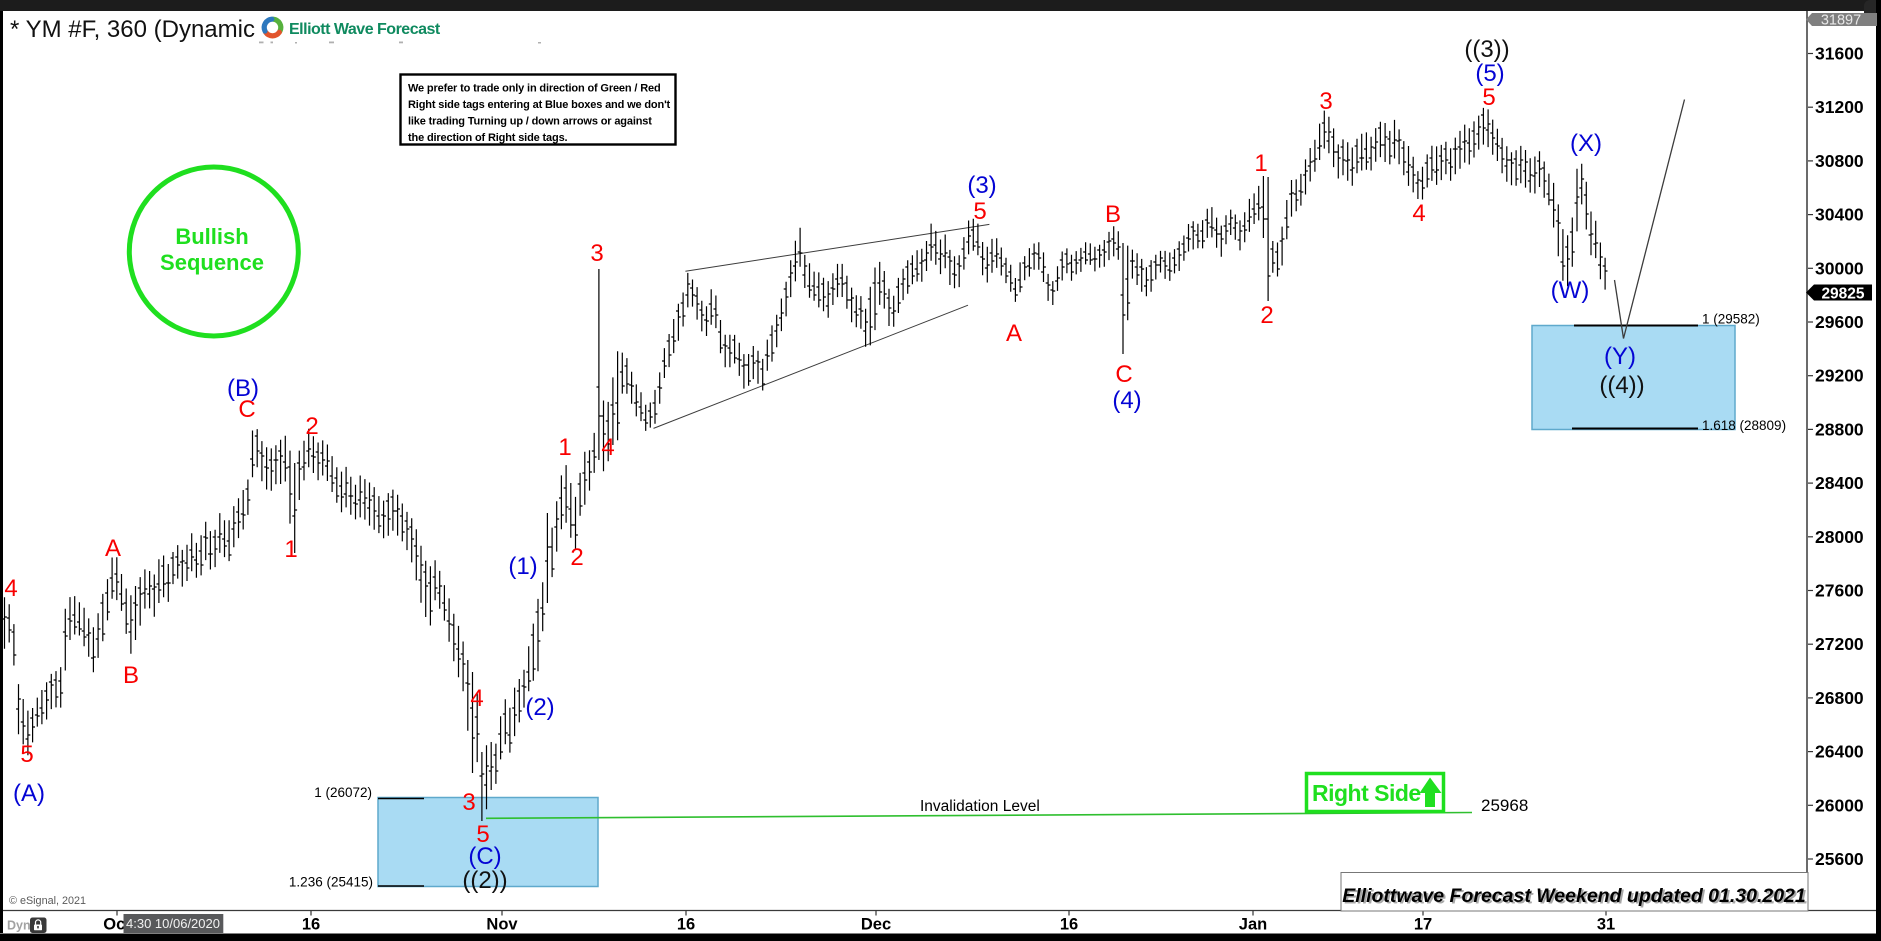 The image size is (1881, 941). Describe the element at coordinates (1486, 49) in the screenshot. I see `svg-text: ((3))` at that location.